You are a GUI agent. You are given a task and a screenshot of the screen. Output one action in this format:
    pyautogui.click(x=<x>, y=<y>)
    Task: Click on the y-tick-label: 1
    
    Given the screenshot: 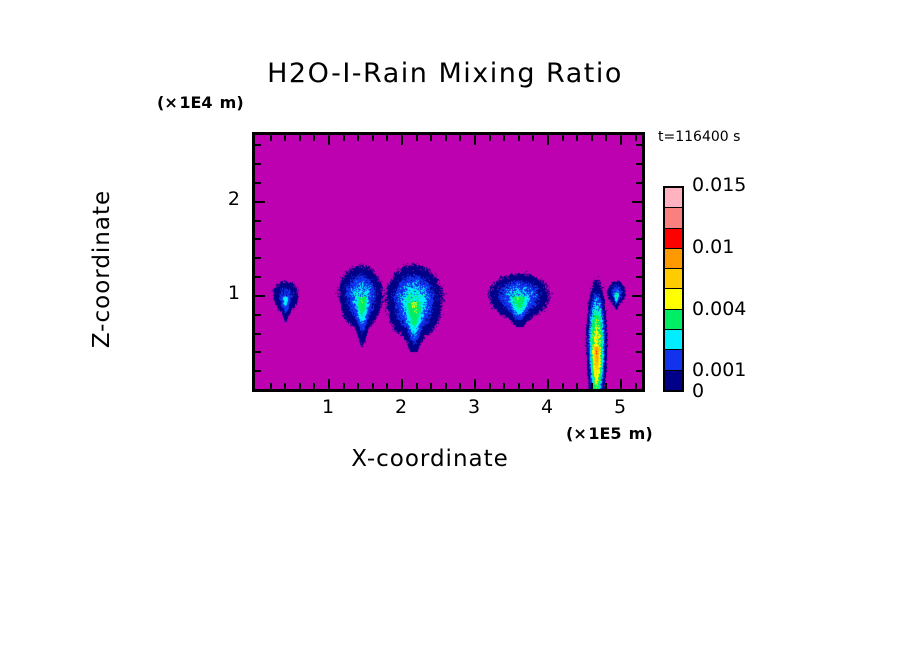 What is the action you would take?
    pyautogui.click(x=233, y=292)
    